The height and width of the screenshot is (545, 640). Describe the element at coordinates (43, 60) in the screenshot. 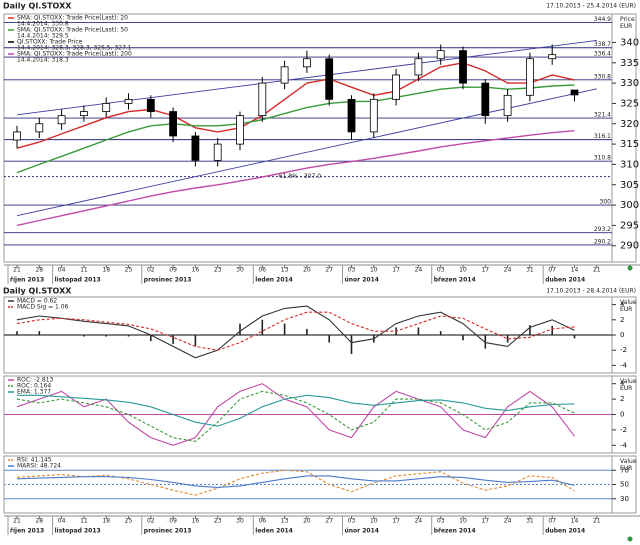

I see `legend-value: 14.4.2014: 318.3` at that location.